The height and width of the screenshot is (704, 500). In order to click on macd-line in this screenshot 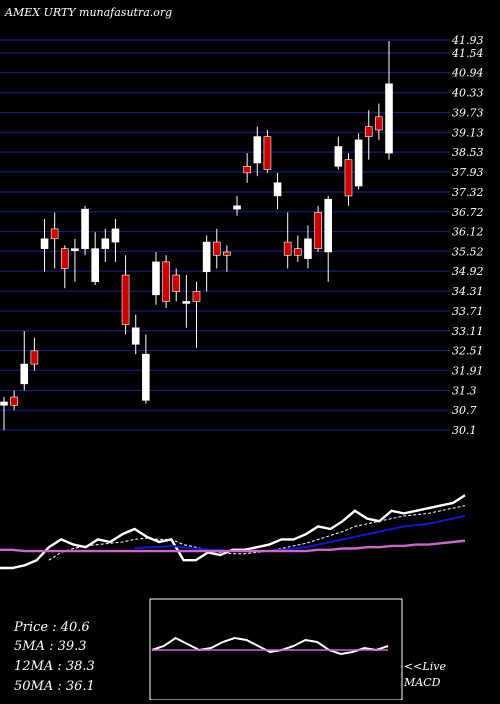, I will do `click(270, 646)`.